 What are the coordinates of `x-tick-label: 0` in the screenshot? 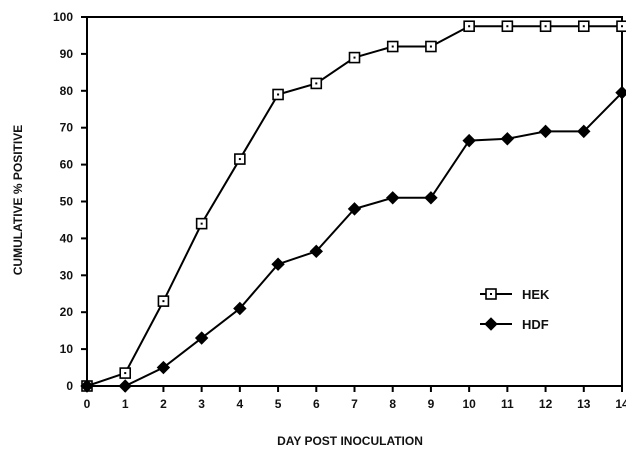 It's located at (87, 404).